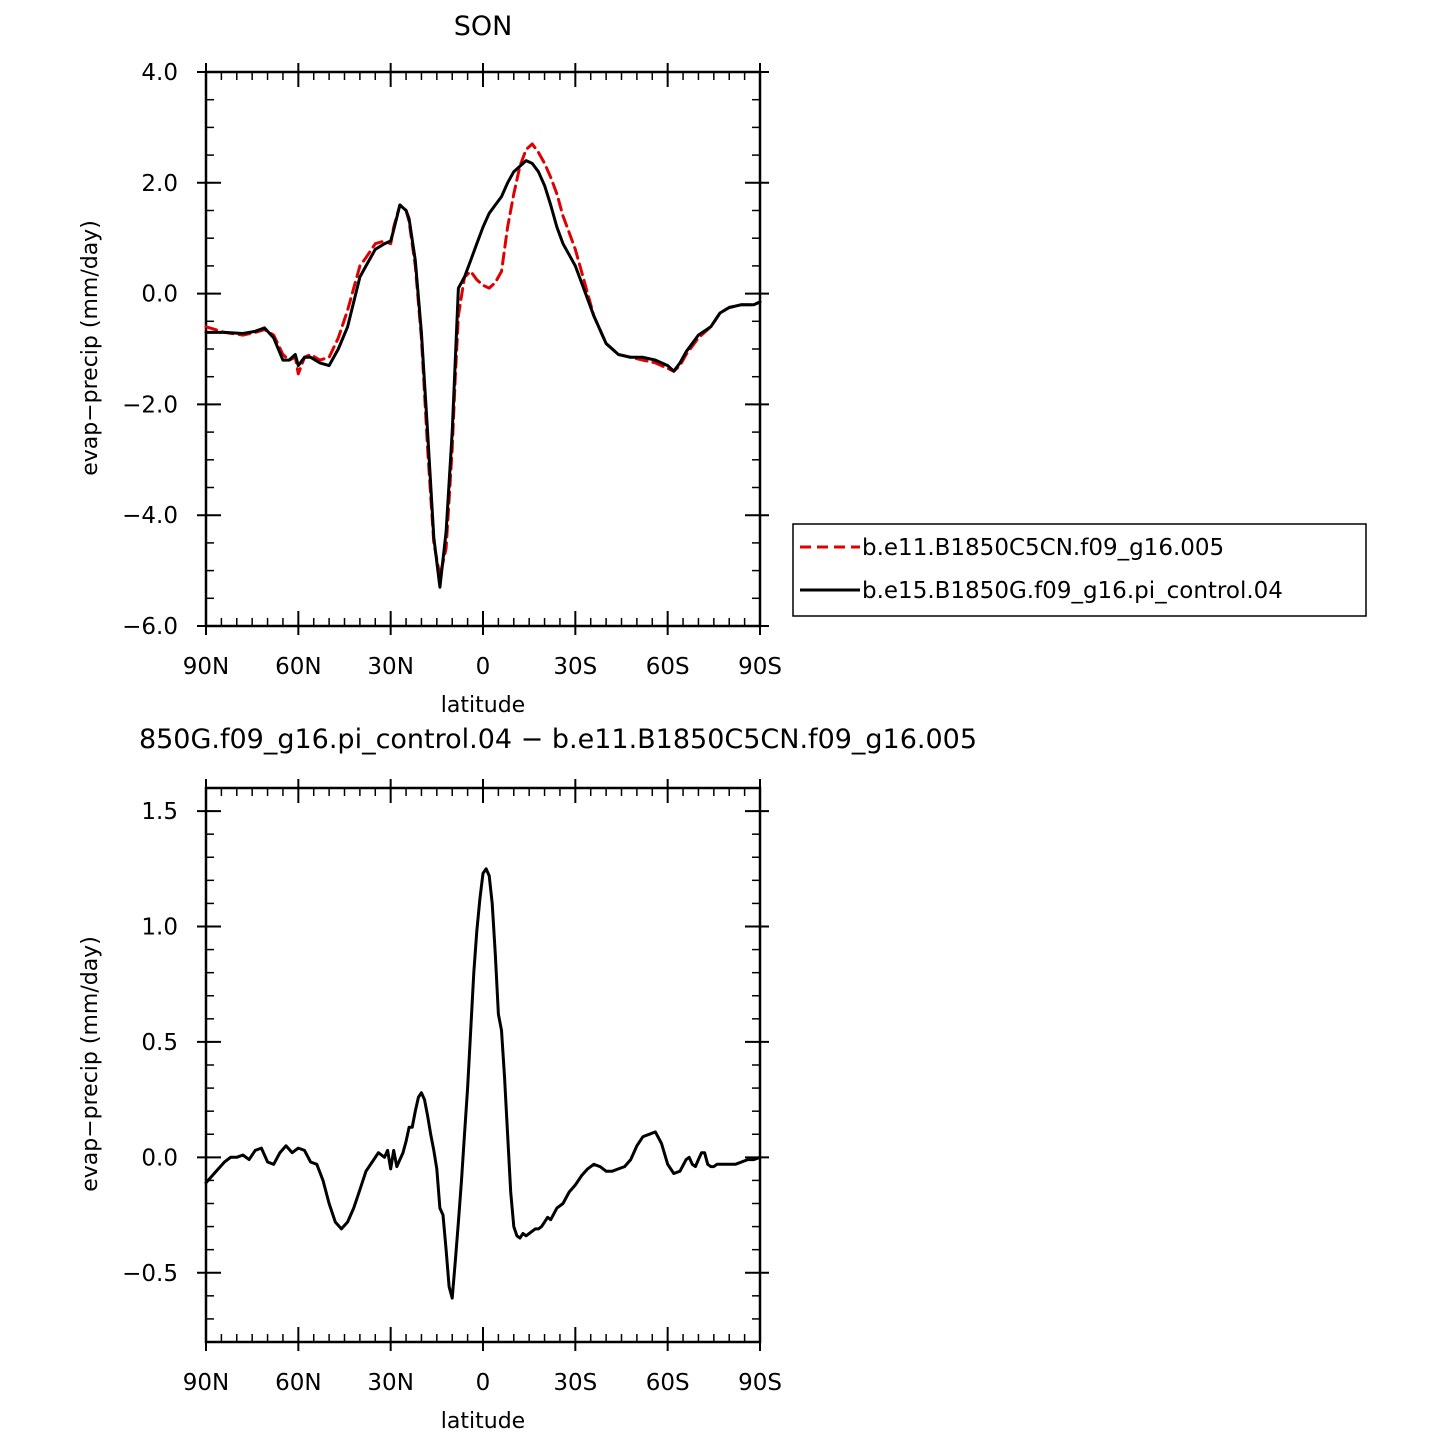 This screenshot has height=1441, width=1441. Describe the element at coordinates (1043, 548) in the screenshot. I see `legend-label-series-1: b.e11.B1850C5CN.f09_g16.005` at that location.